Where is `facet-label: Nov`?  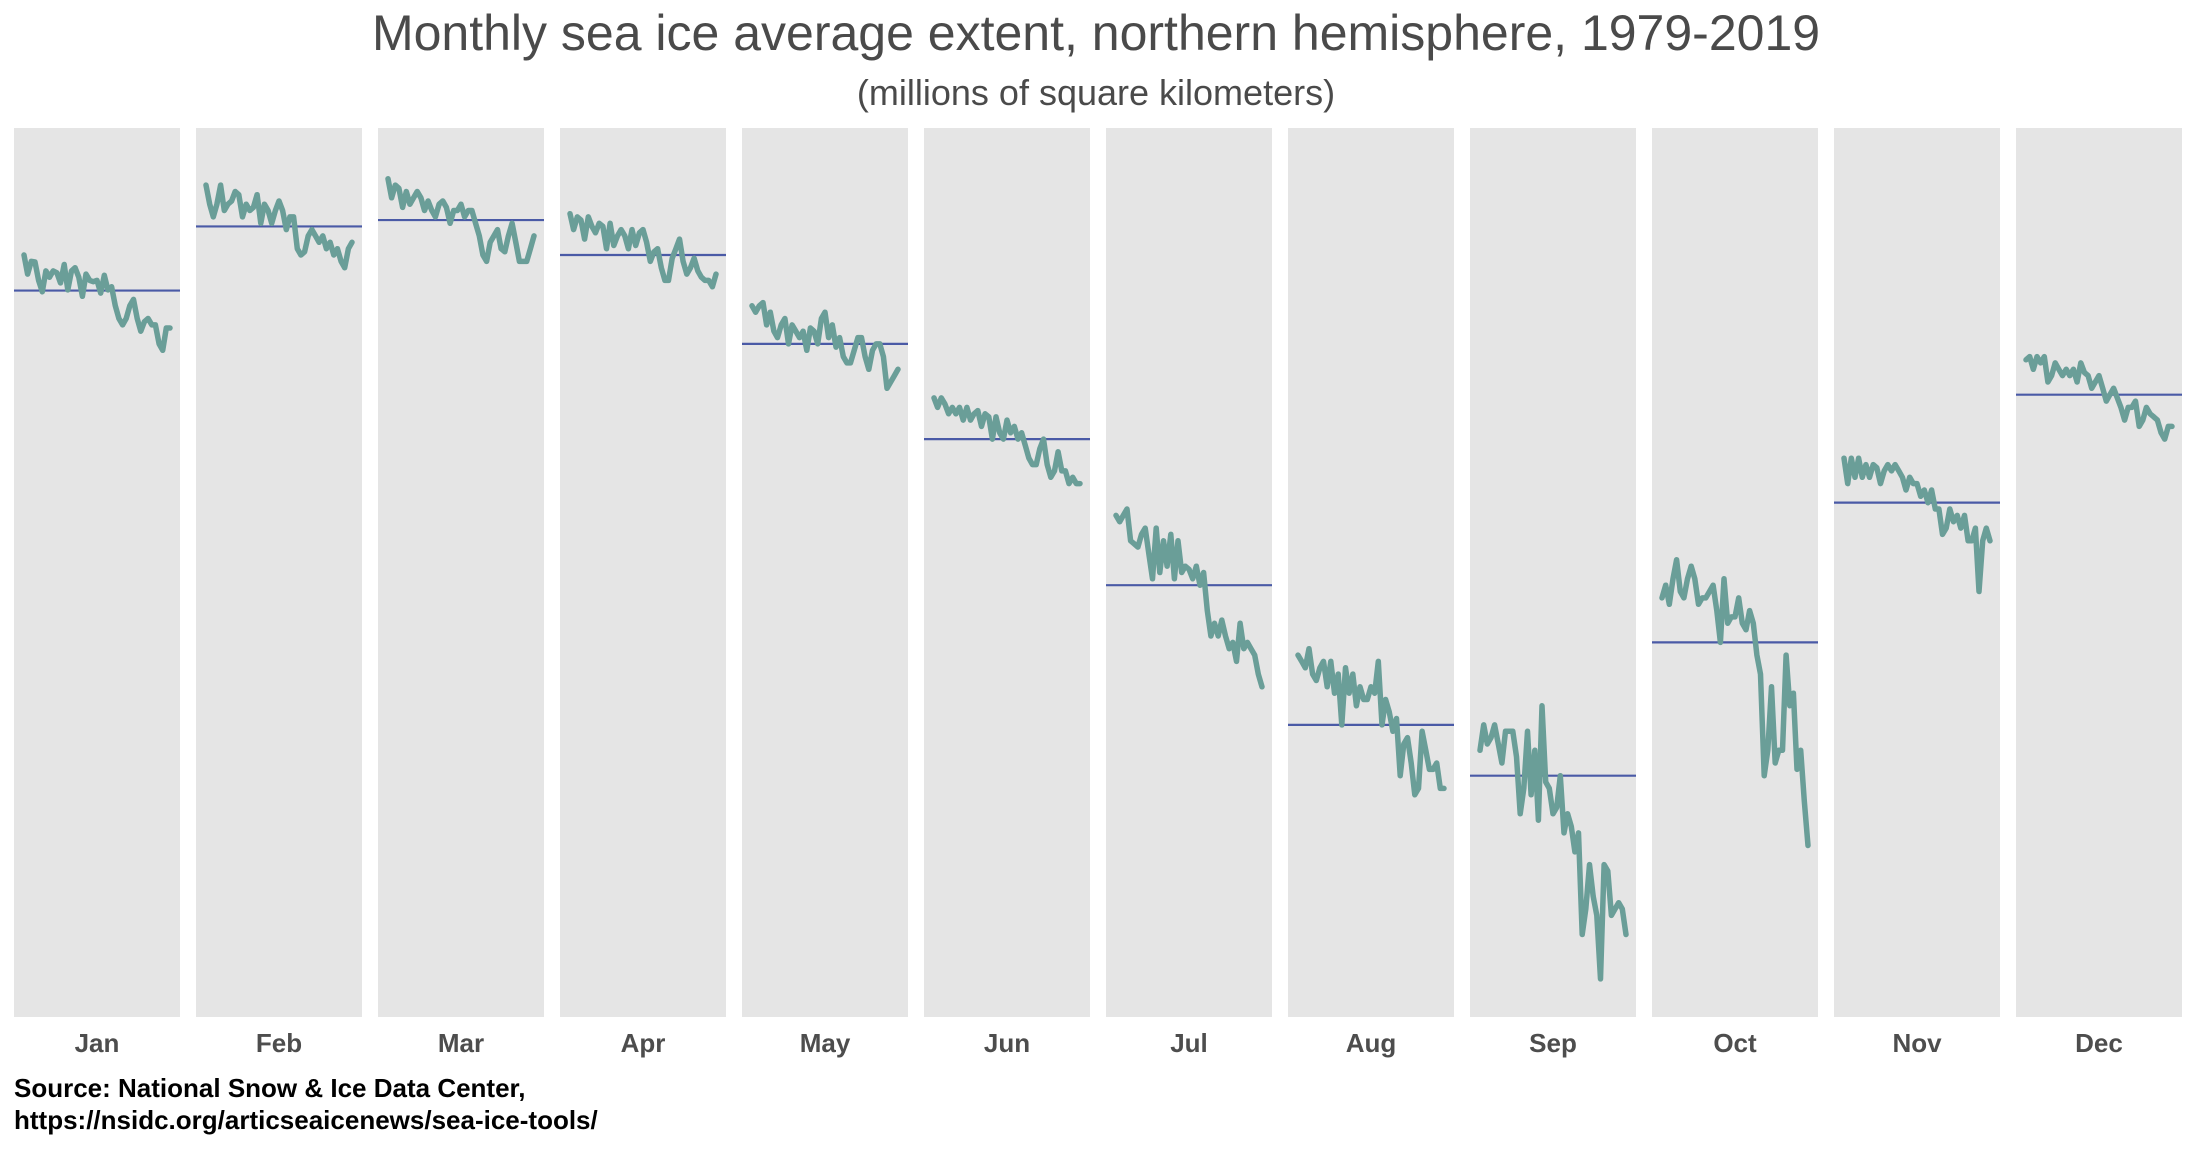
facet-label: Nov is located at coordinates (1917, 1043).